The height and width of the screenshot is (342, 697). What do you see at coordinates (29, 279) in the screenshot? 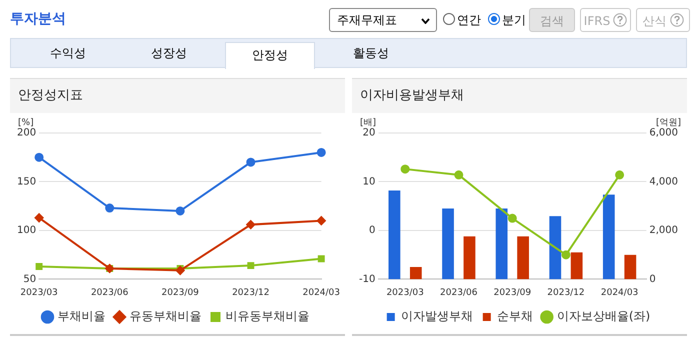
I see `y-tick-label: 50` at bounding box center [29, 279].